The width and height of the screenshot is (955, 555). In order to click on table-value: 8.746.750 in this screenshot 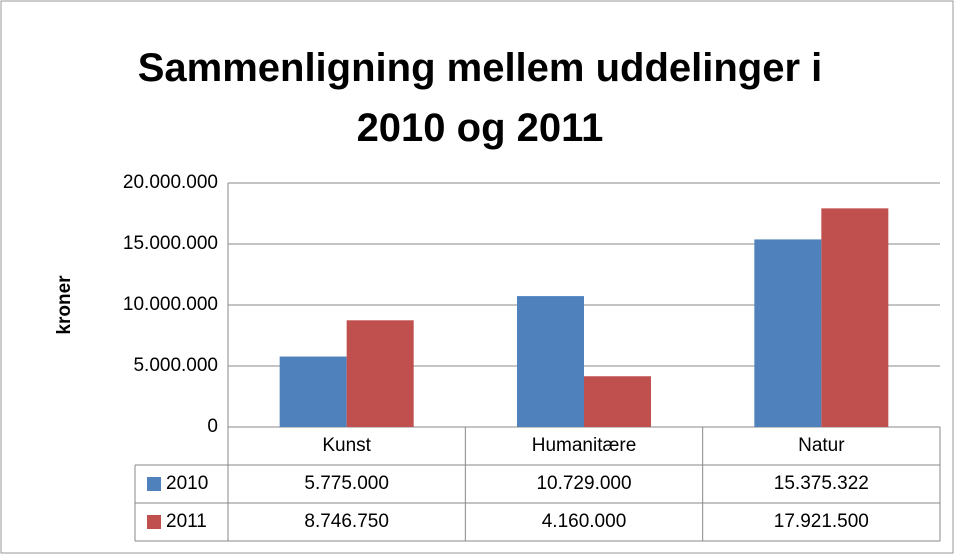, I will do `click(346, 521)`.